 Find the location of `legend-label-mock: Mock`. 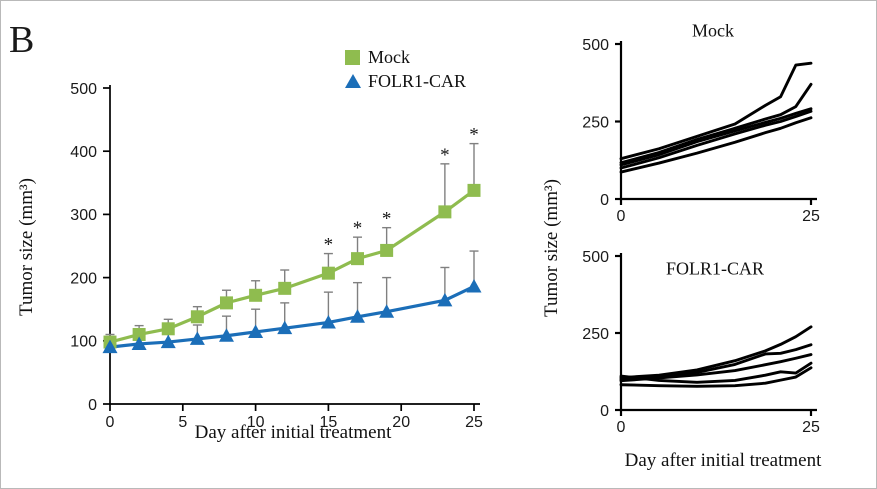

legend-label-mock: Mock is located at coordinates (389, 57).